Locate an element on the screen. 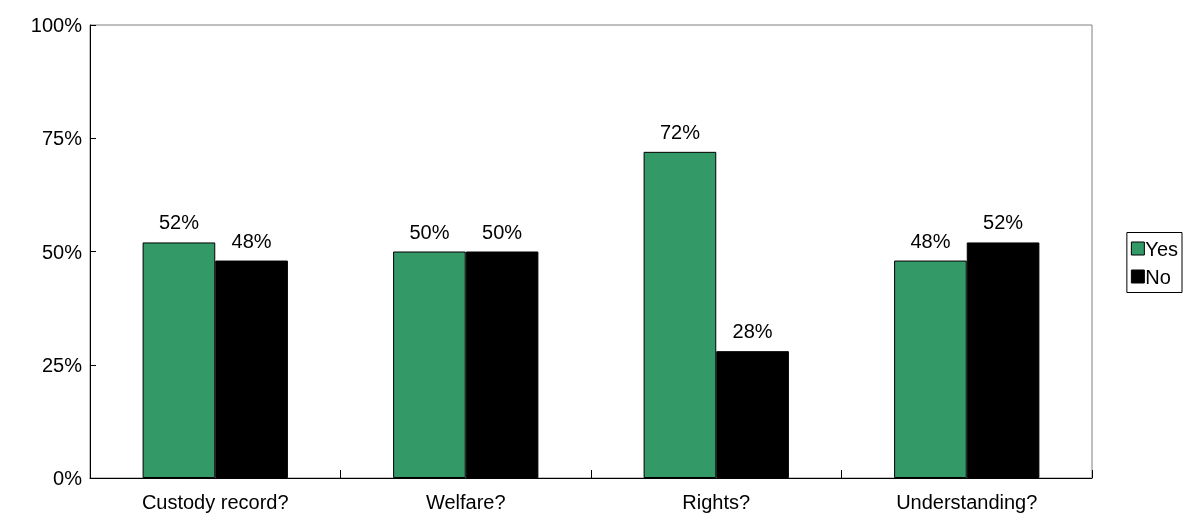 This screenshot has height=525, width=1184. data-label: 72% is located at coordinates (680, 131).